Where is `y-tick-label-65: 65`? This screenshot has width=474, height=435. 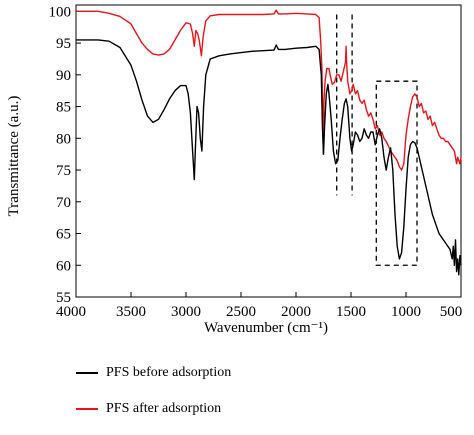
y-tick-label-65: 65 is located at coordinates (63, 235).